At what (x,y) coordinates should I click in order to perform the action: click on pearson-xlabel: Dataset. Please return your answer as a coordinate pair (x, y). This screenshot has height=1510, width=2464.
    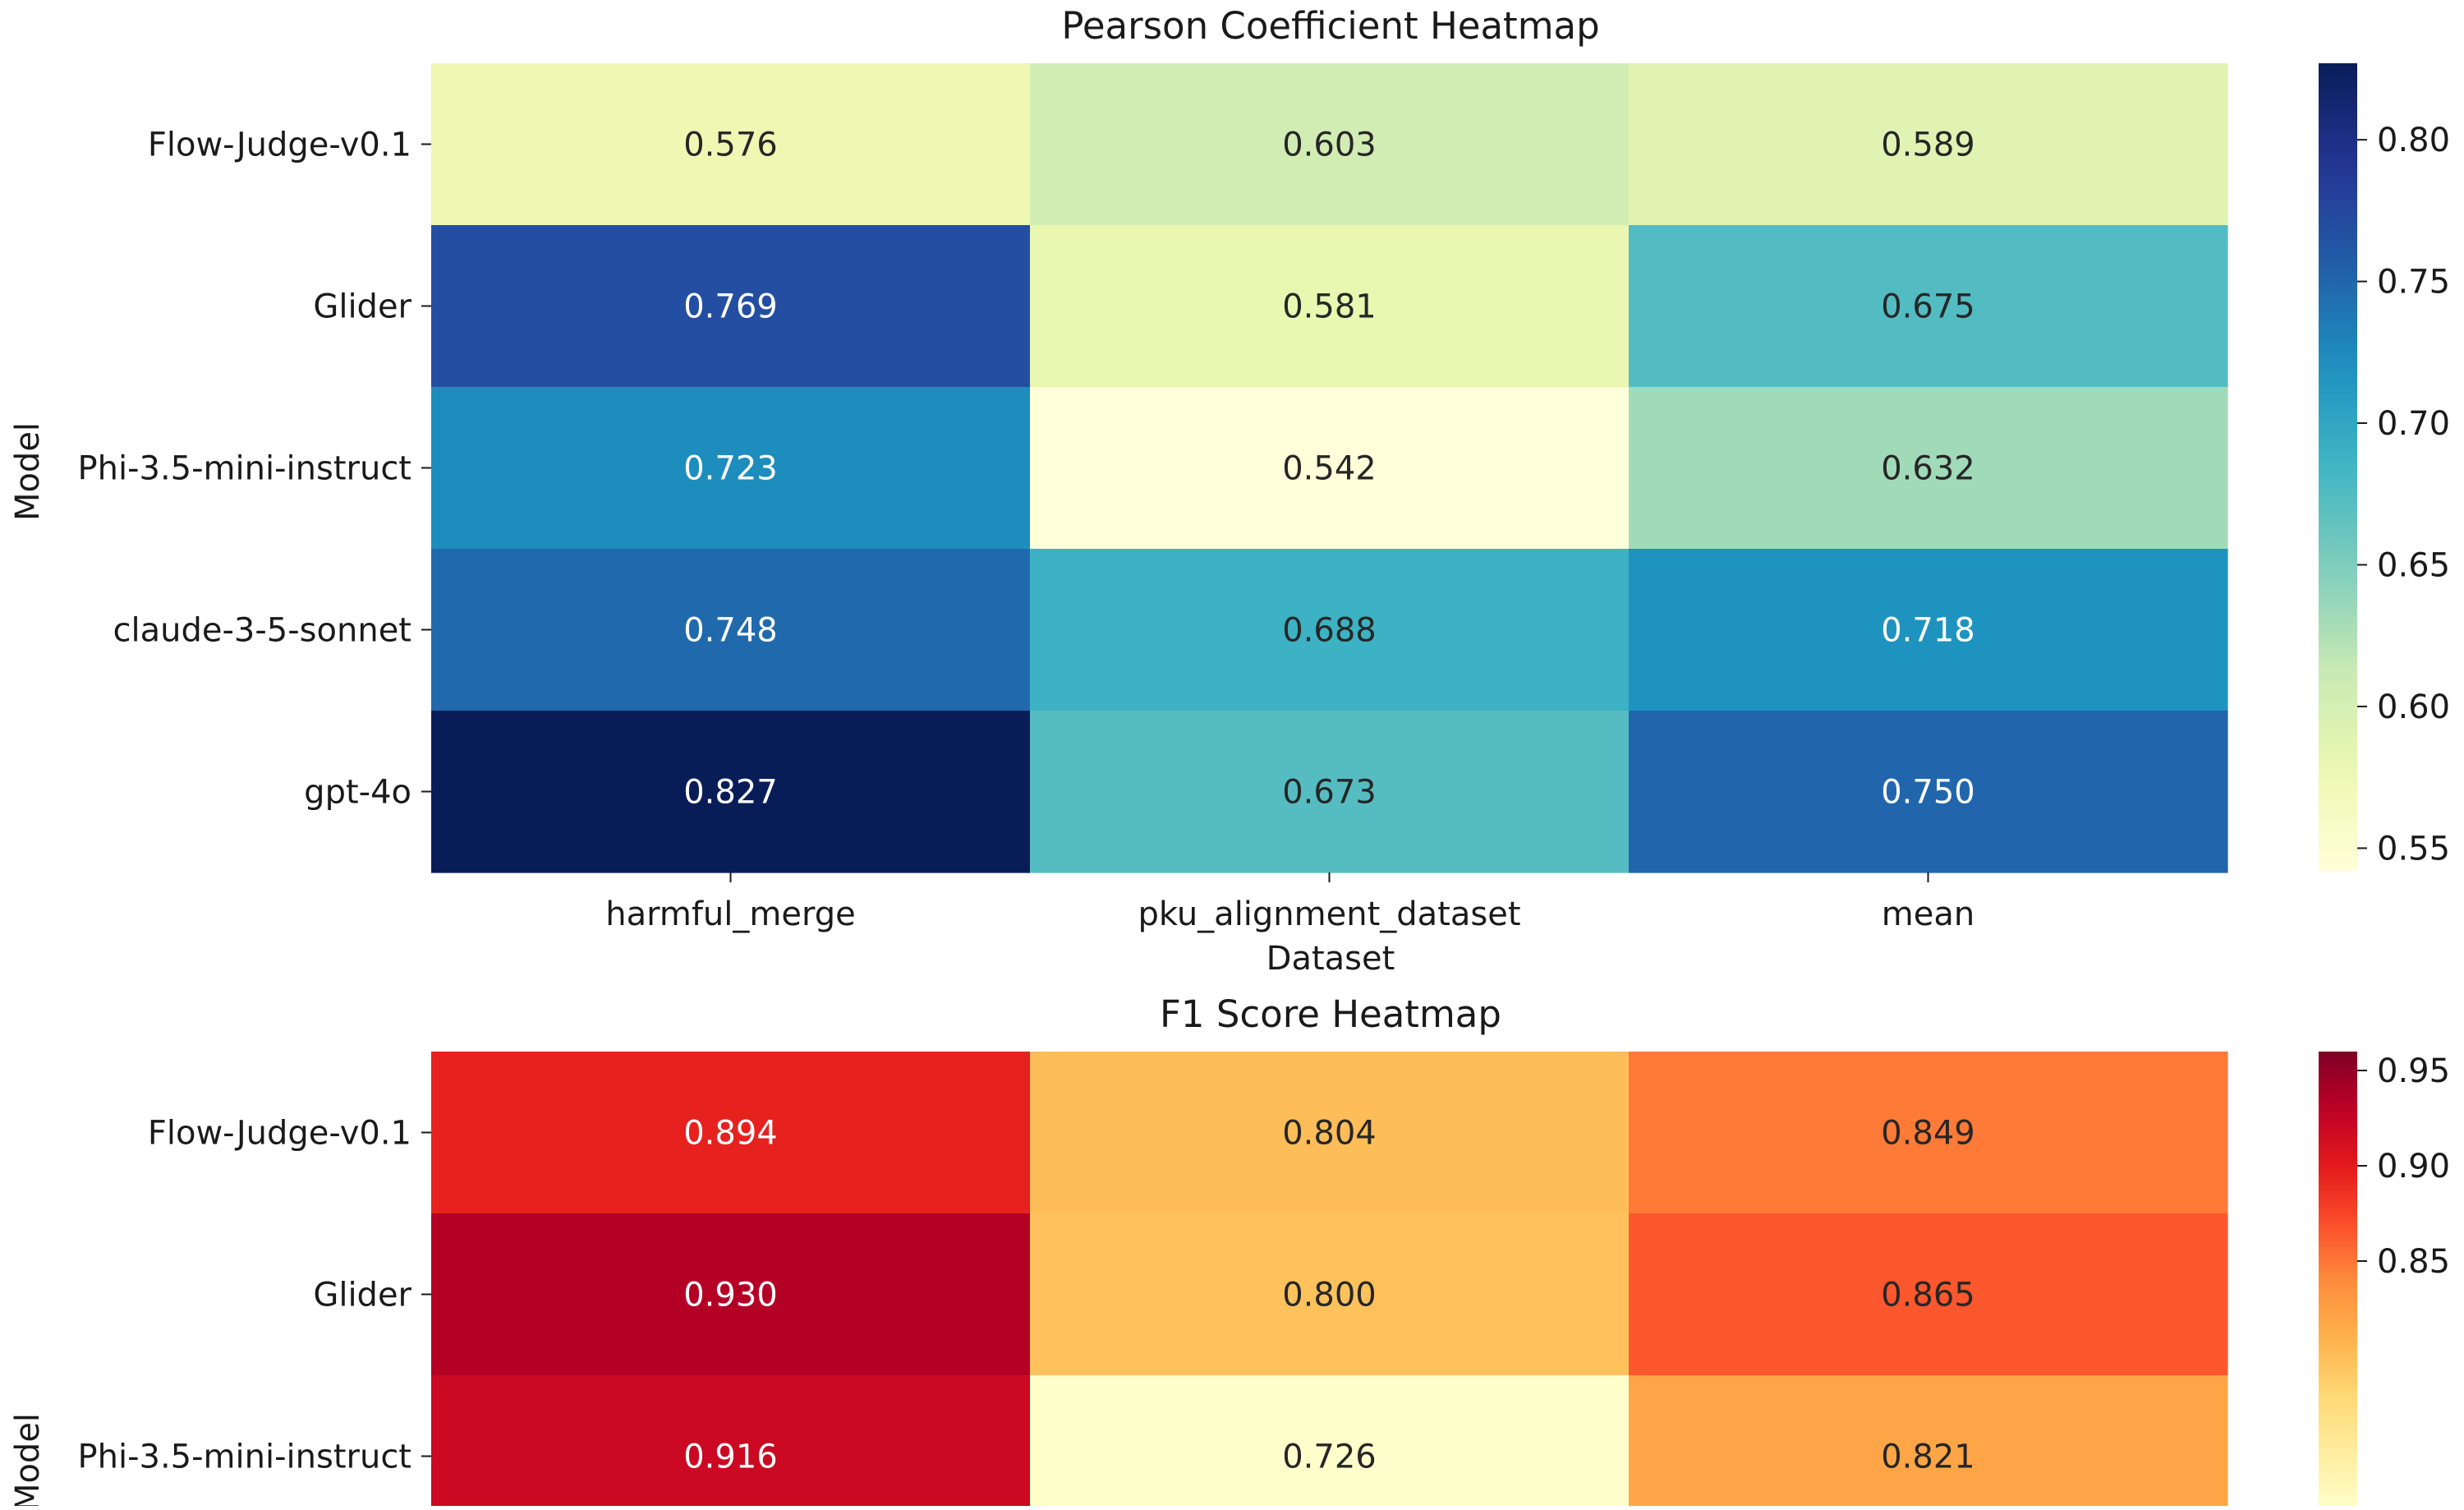
    Looking at the image, I should click on (1330, 959).